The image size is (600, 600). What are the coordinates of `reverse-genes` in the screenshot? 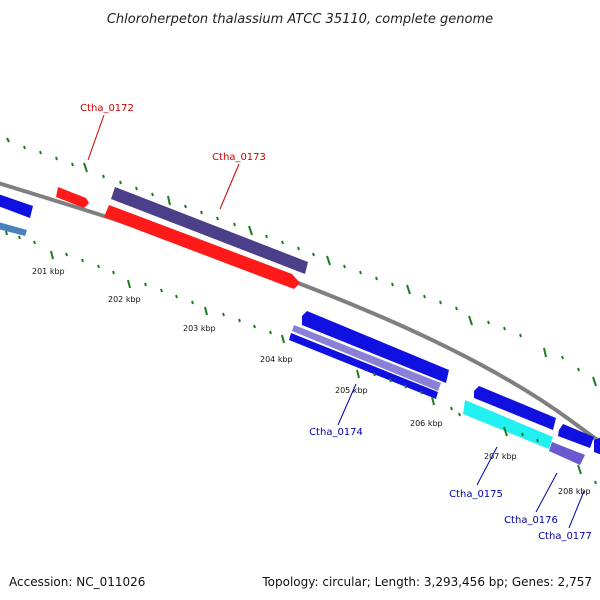 It's located at (444, 388).